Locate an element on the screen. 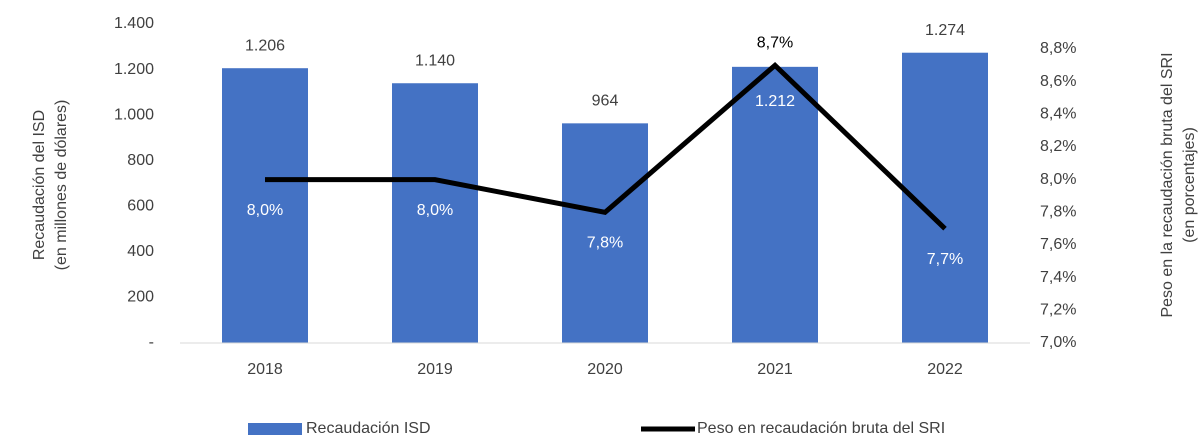 This screenshot has height=437, width=1198. y-tick-label: 800 is located at coordinates (140, 160).